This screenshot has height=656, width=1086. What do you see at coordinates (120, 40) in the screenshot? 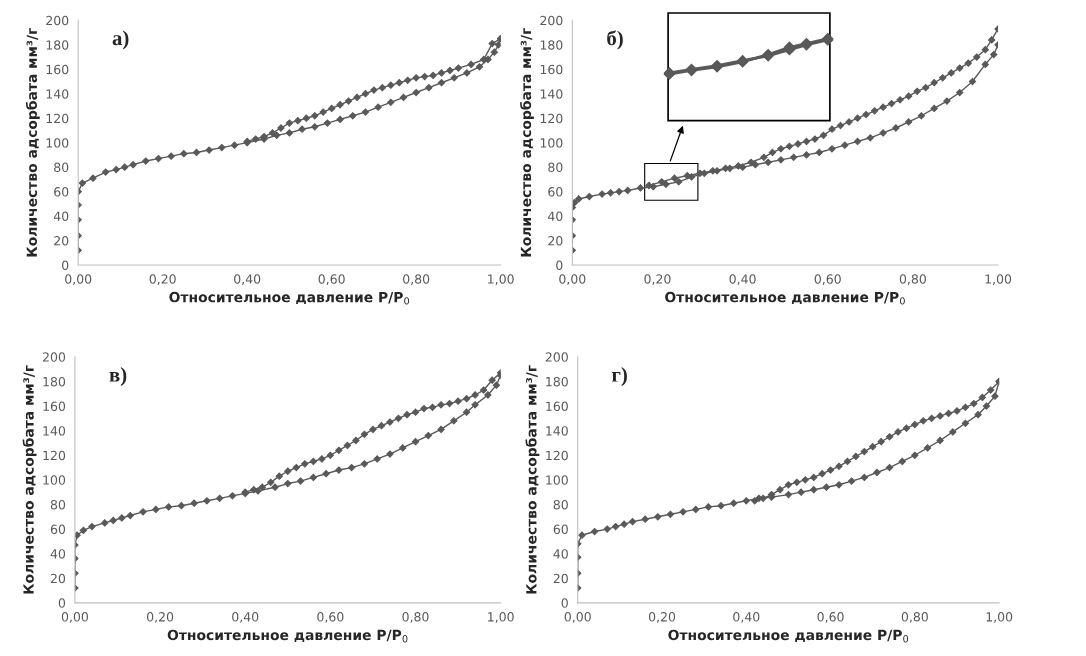
I see `annotation: а)` at bounding box center [120, 40].